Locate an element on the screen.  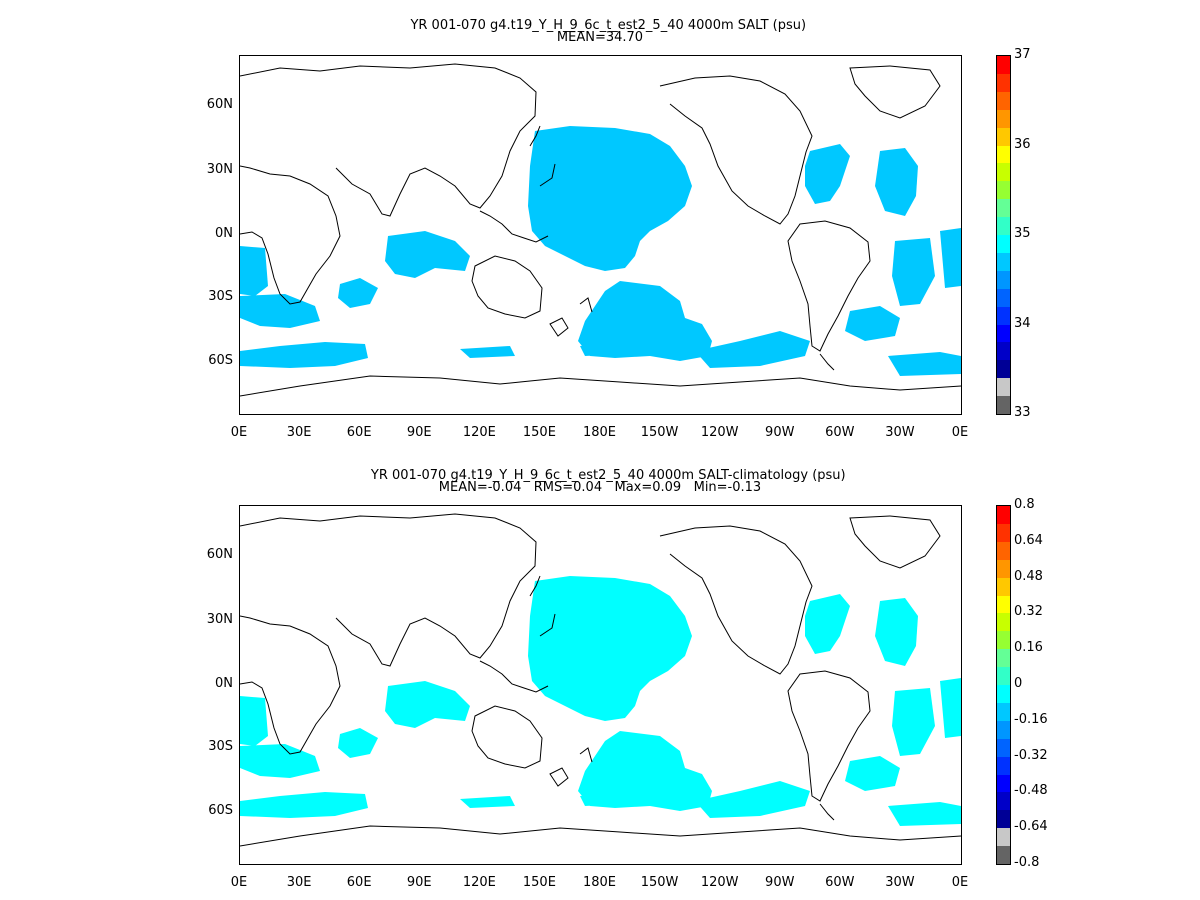
colorbar-label: 0.8 is located at coordinates (1024, 504).